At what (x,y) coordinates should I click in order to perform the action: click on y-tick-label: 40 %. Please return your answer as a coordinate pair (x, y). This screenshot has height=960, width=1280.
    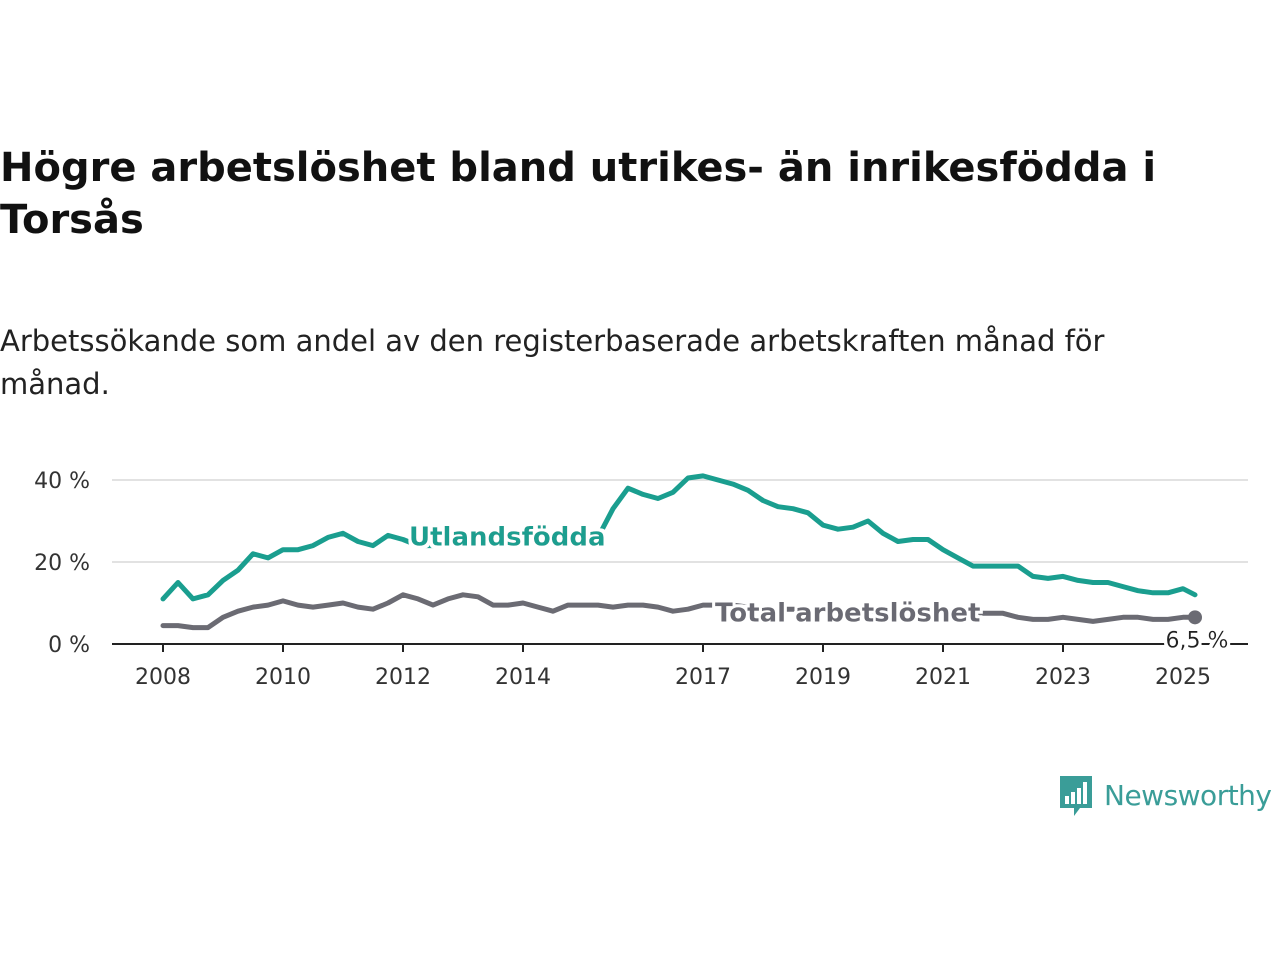
    Looking at the image, I should click on (62, 481).